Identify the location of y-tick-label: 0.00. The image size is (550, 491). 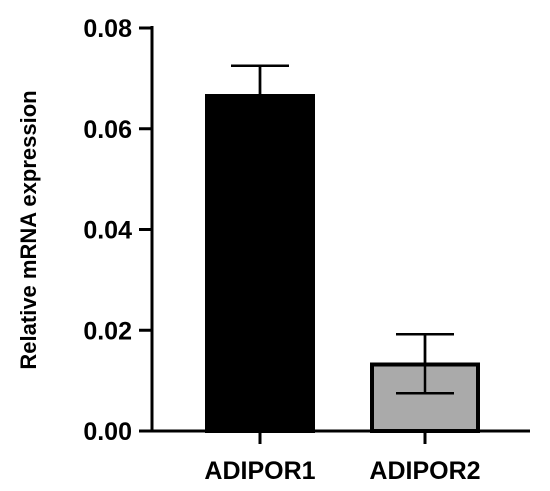
(107, 432).